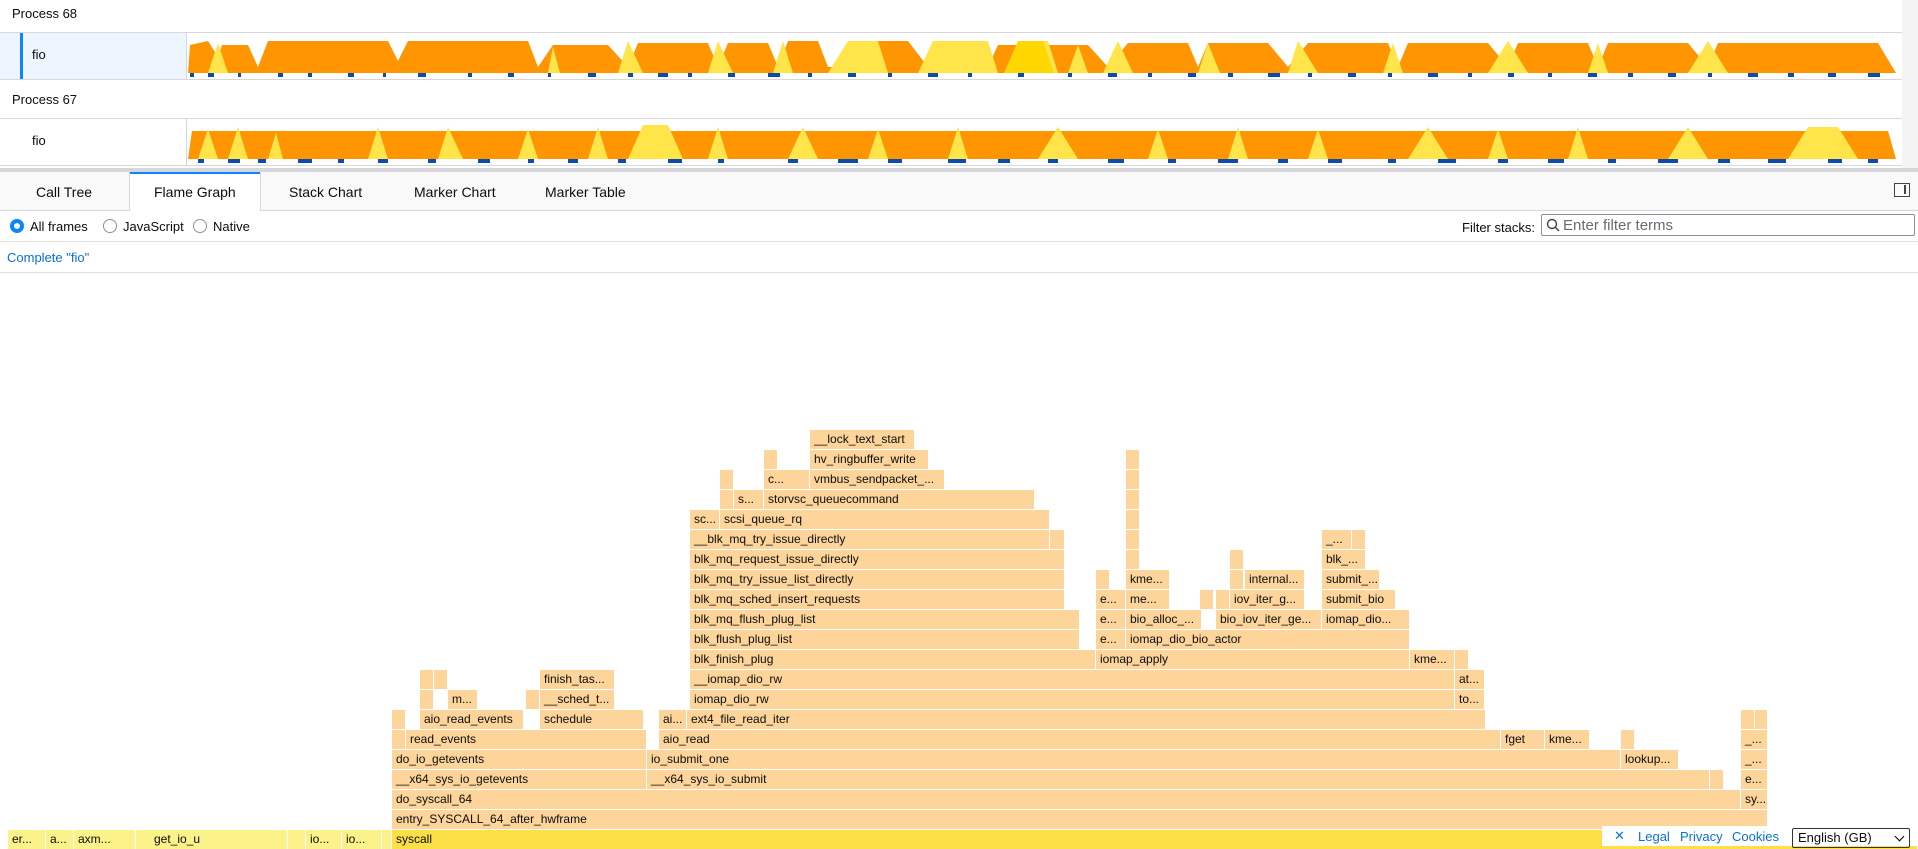 The height and width of the screenshot is (849, 1918). Describe the element at coordinates (885, 519) in the screenshot. I see `flame-frame: scsi_queue_rq` at that location.